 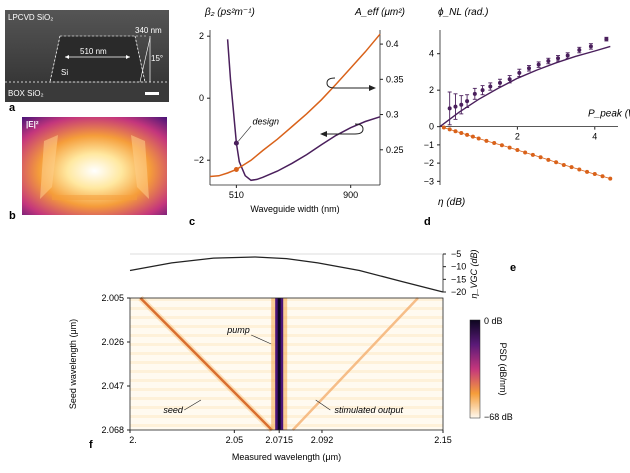 What do you see at coordinates (429, 163) in the screenshot?
I see `d-y-tick-label: −2` at bounding box center [429, 163].